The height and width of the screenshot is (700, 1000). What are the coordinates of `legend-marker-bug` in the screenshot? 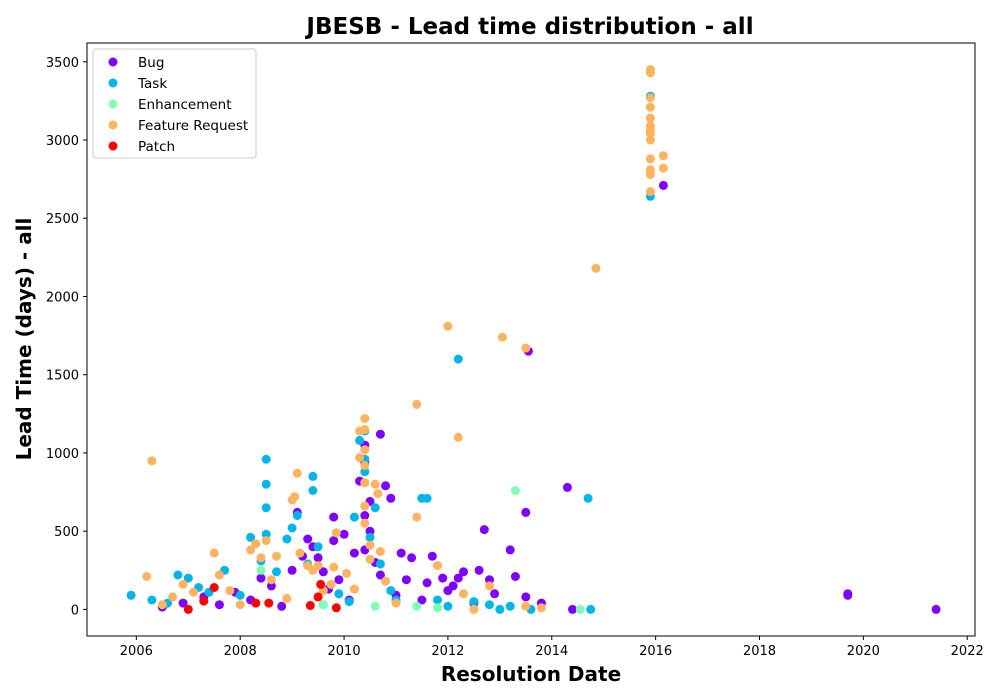 It's located at (113, 62).